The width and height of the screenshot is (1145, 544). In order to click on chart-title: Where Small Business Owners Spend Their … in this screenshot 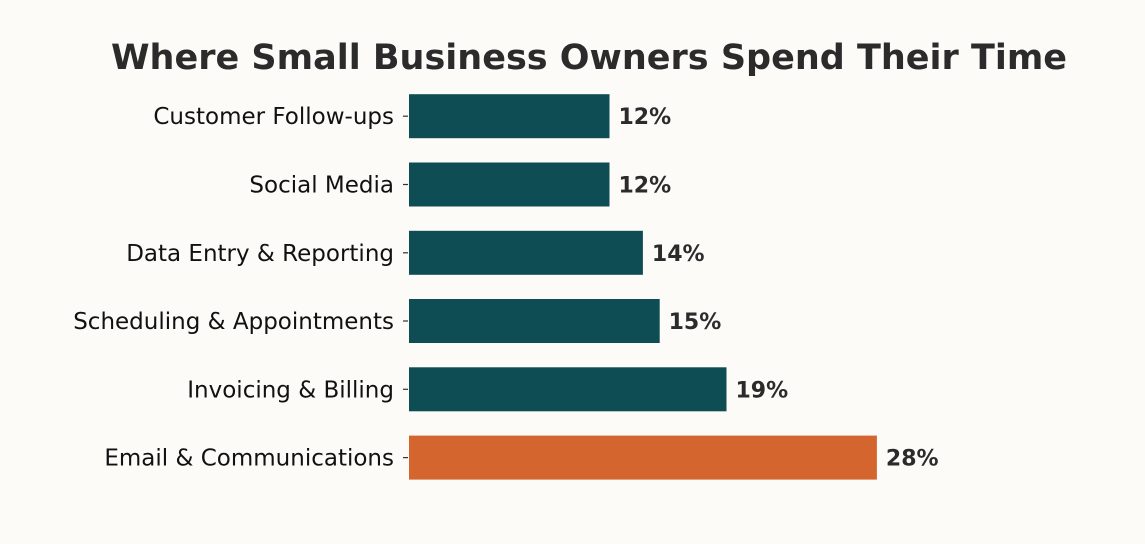, I will do `click(589, 58)`.